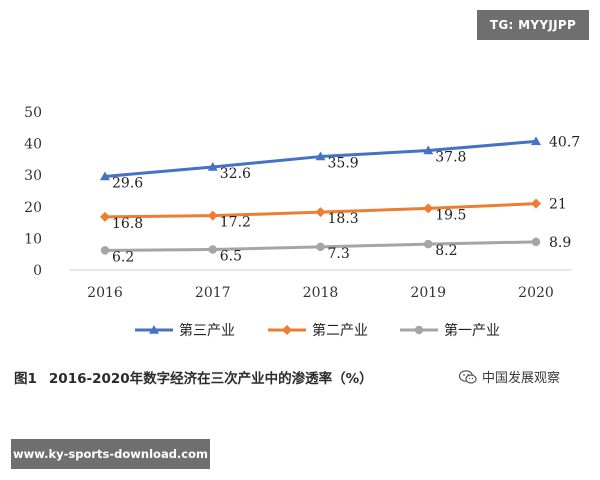 The width and height of the screenshot is (600, 480). What do you see at coordinates (343, 219) in the screenshot?
I see `data-label: 18.3` at bounding box center [343, 219].